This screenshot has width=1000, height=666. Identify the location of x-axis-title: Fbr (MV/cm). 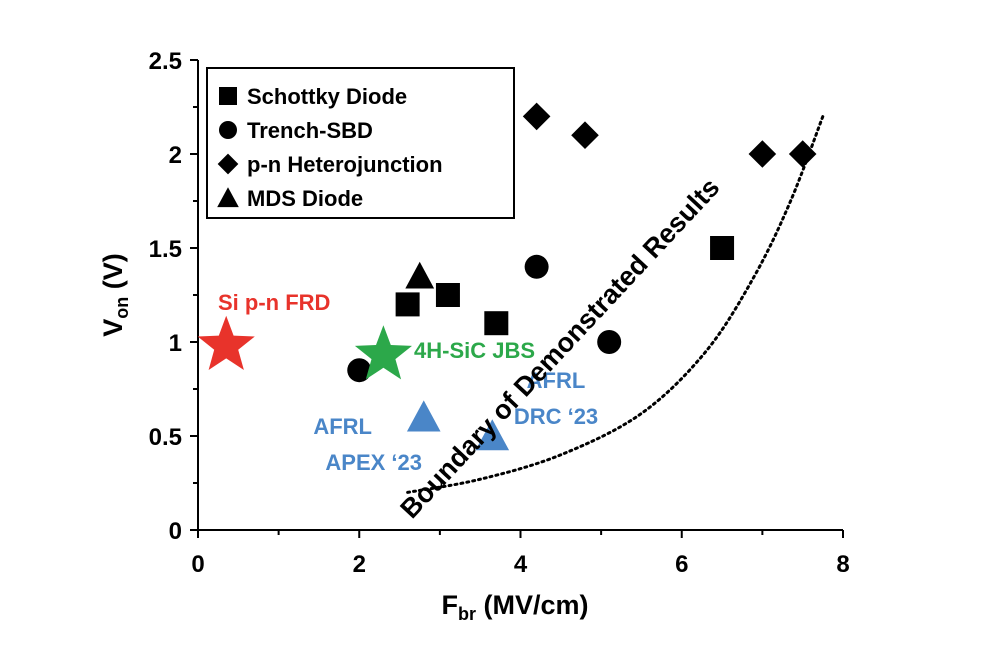
(514, 607).